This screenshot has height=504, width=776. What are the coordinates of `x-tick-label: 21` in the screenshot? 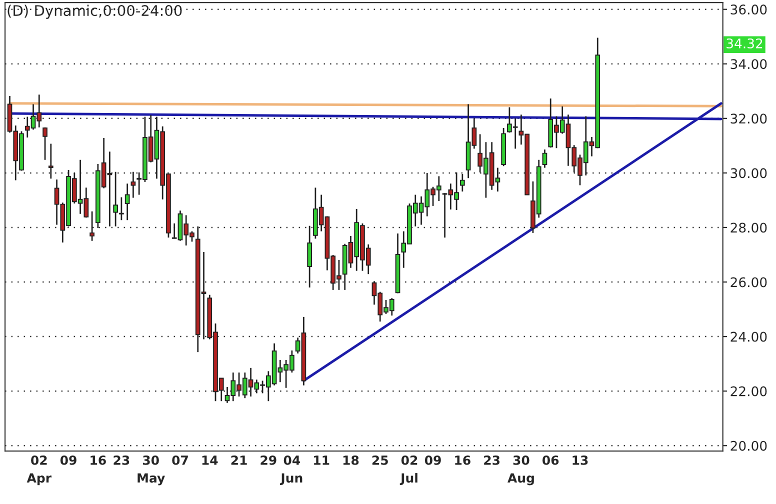 It's located at (239, 460).